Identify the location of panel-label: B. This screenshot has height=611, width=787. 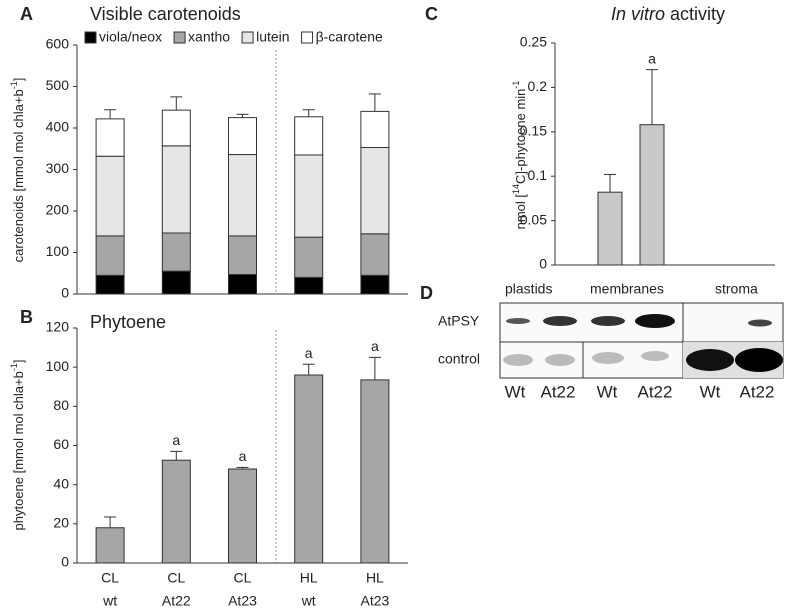
(26, 317).